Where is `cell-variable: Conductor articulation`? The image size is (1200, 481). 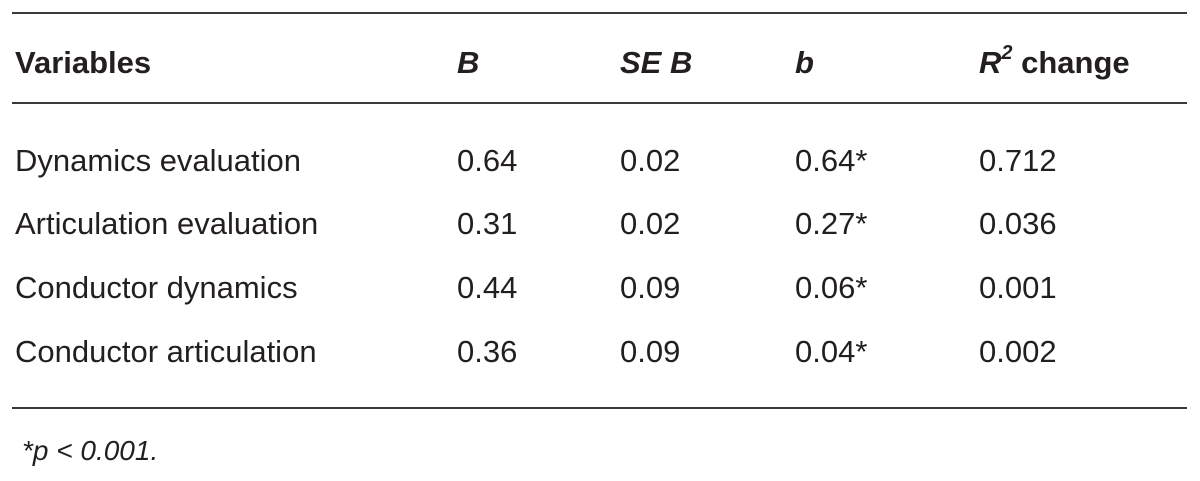
cell-variable: Conductor articulation is located at coordinates (166, 351).